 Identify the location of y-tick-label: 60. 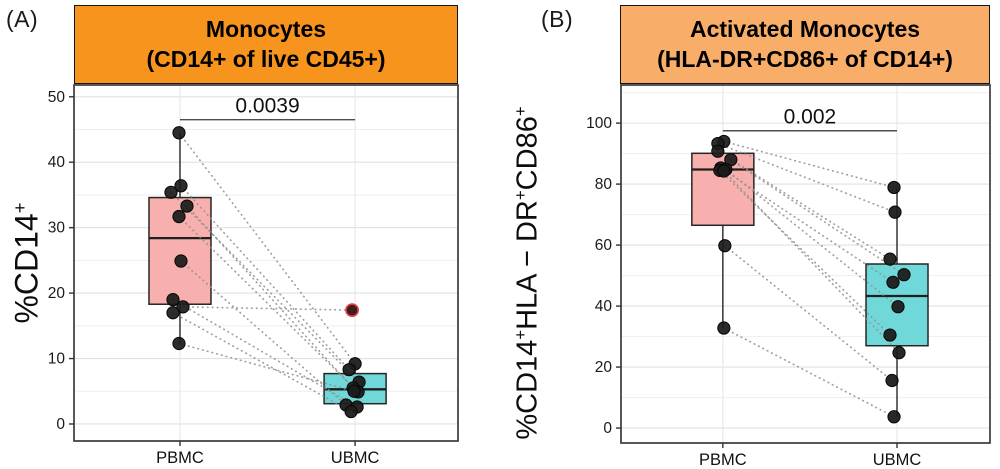
(604, 245).